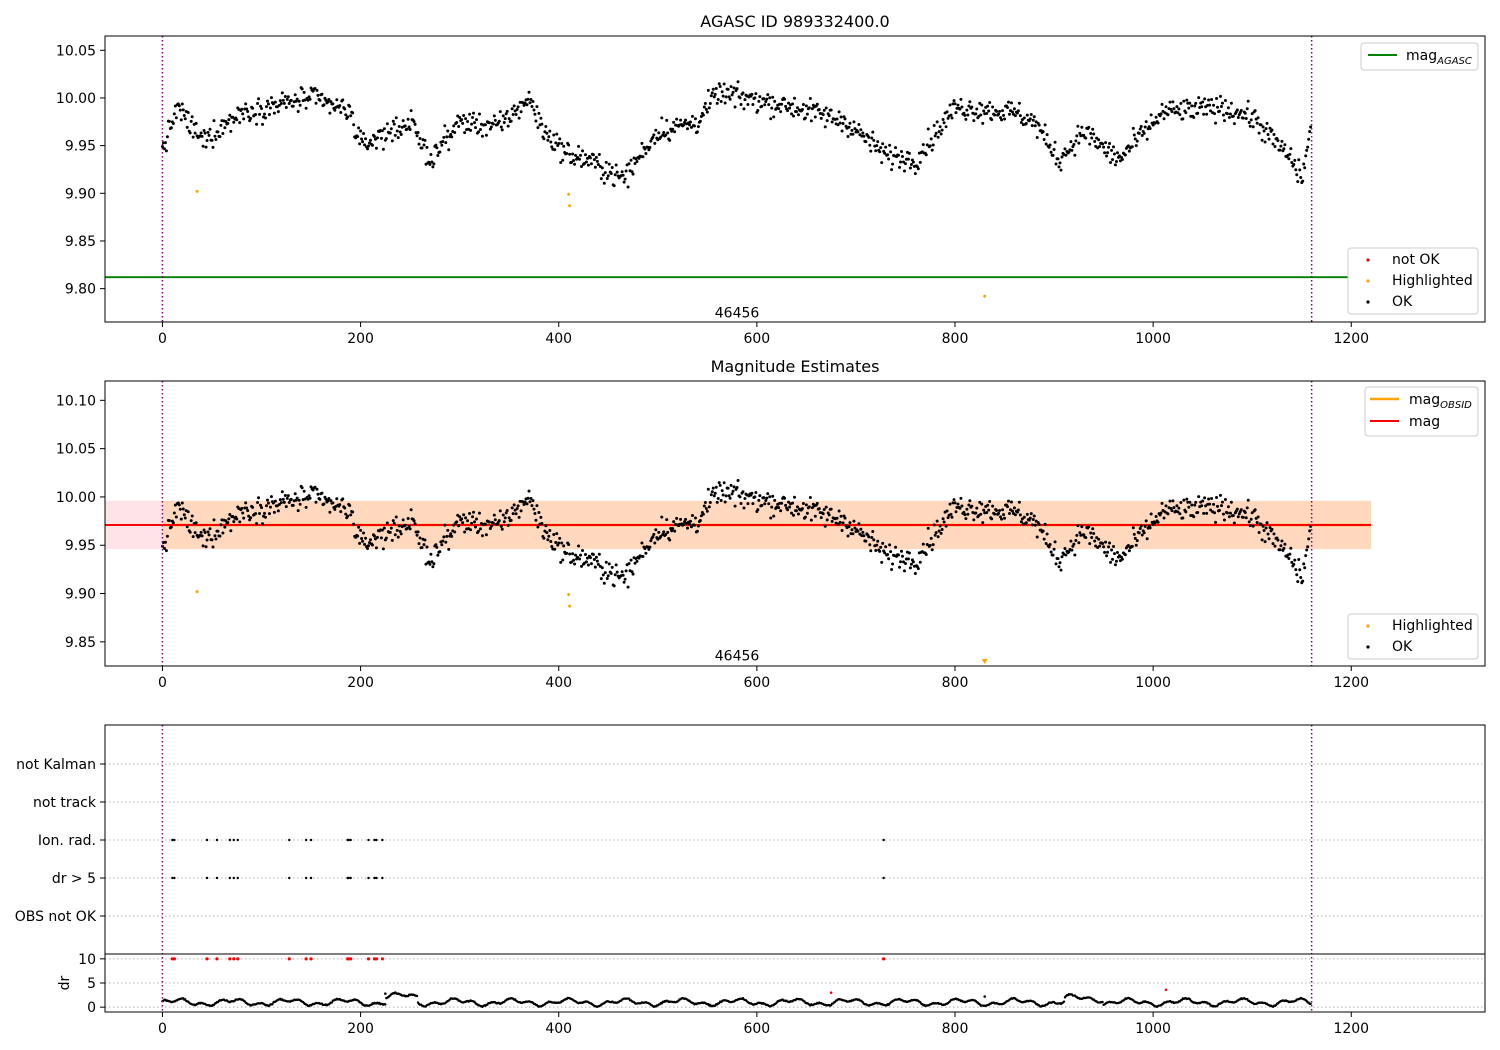 The image size is (1500, 1050). I want to click on highlighted-points, so click(591, 627).